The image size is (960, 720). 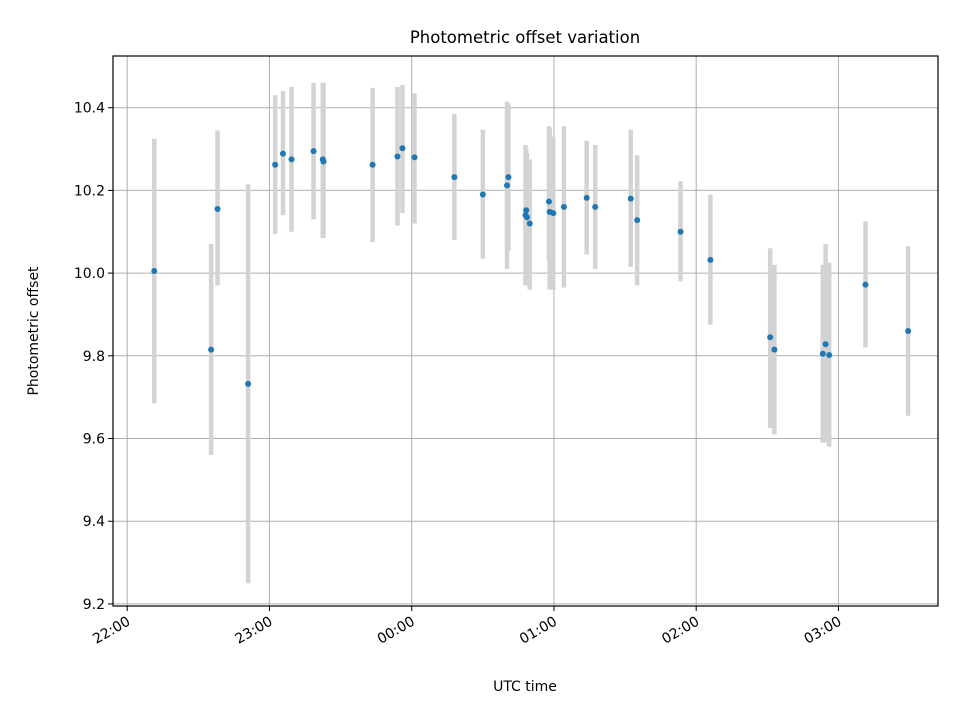 I want to click on x-axis-label: UTC time, so click(x=525, y=687).